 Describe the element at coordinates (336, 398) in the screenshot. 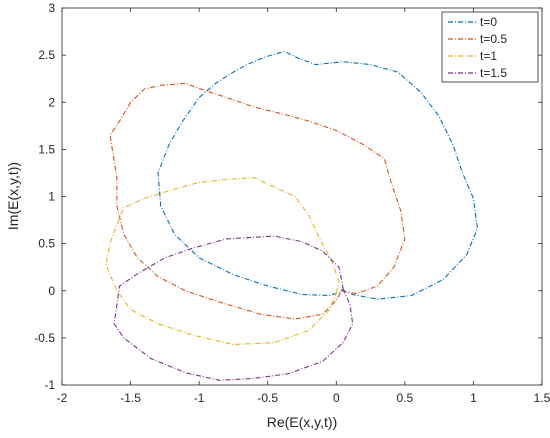

I see `x-tick-label: 0` at that location.